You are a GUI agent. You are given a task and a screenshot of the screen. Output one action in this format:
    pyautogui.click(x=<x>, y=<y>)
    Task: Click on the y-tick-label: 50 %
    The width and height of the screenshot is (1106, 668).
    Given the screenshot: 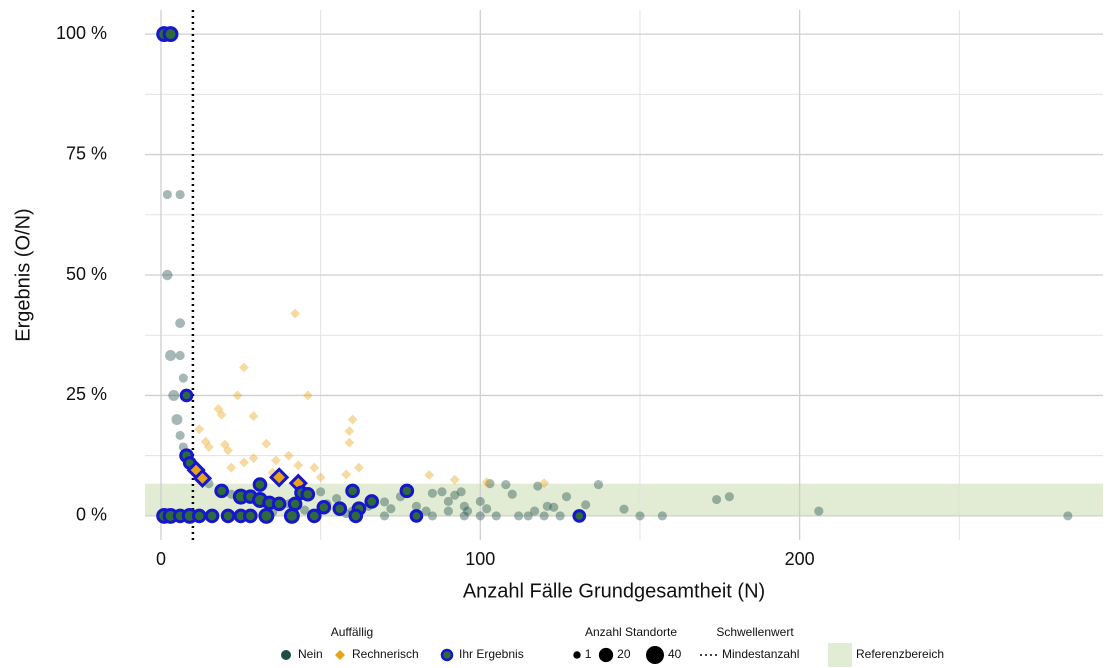 What is the action you would take?
    pyautogui.click(x=86, y=274)
    